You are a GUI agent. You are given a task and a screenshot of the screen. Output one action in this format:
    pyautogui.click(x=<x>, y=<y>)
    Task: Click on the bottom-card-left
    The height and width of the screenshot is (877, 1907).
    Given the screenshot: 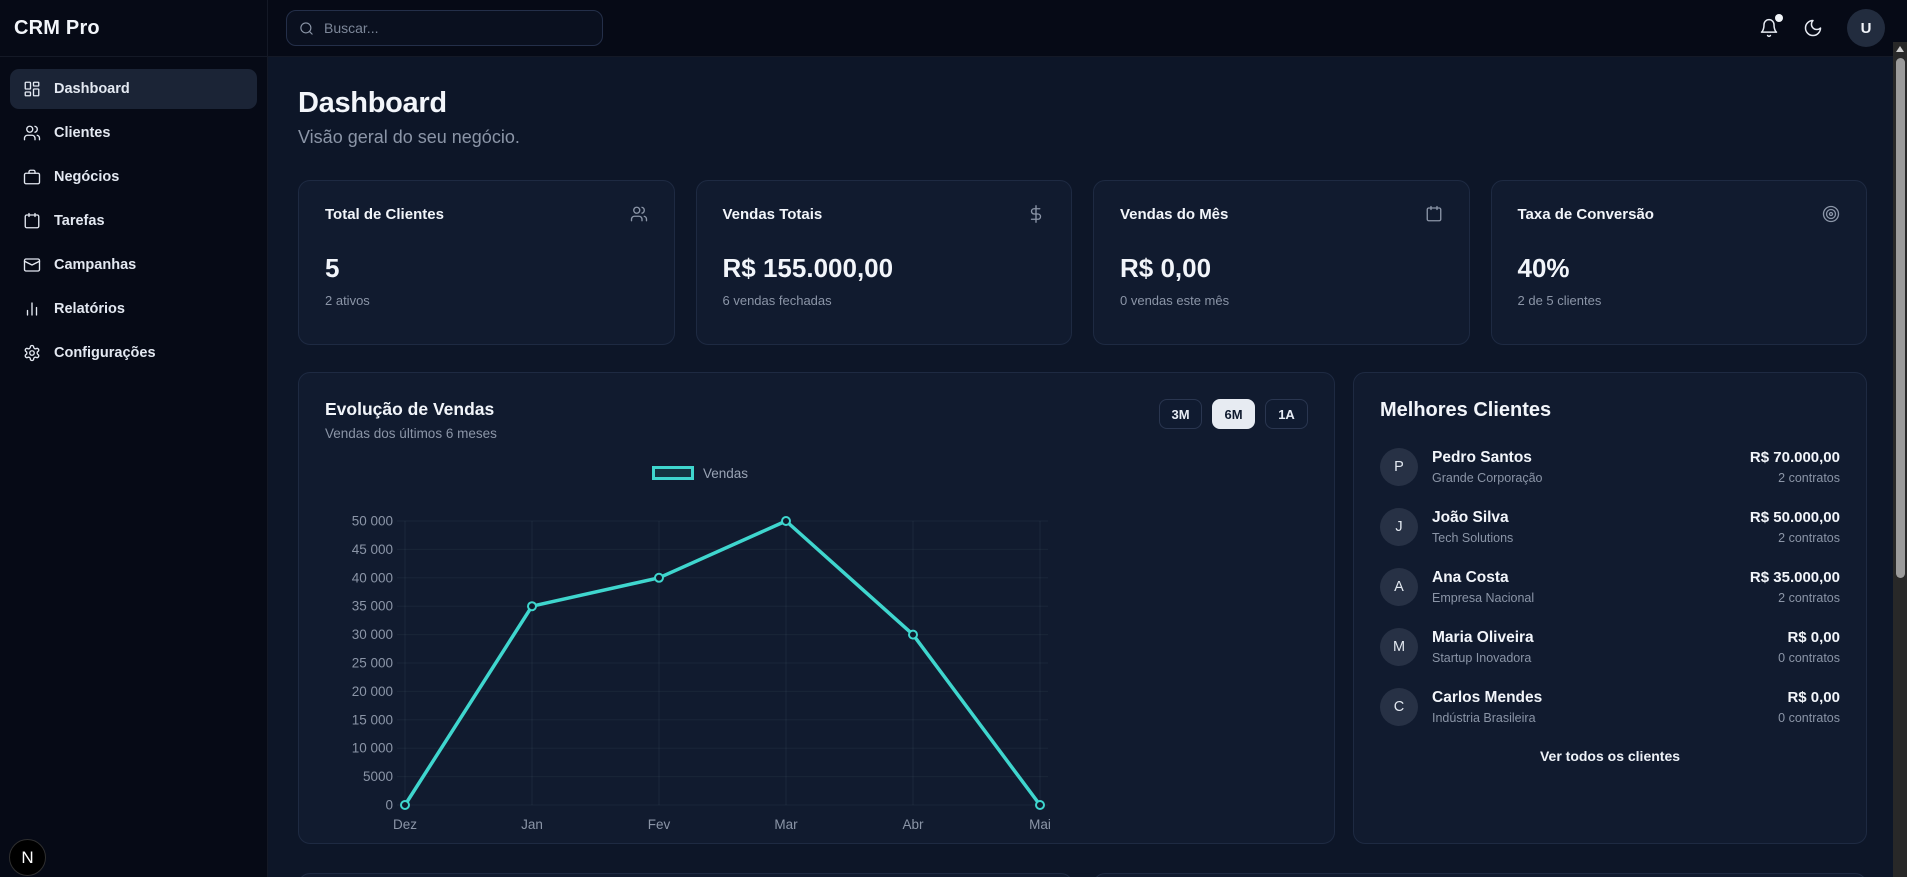 What is the action you would take?
    pyautogui.click(x=685, y=875)
    